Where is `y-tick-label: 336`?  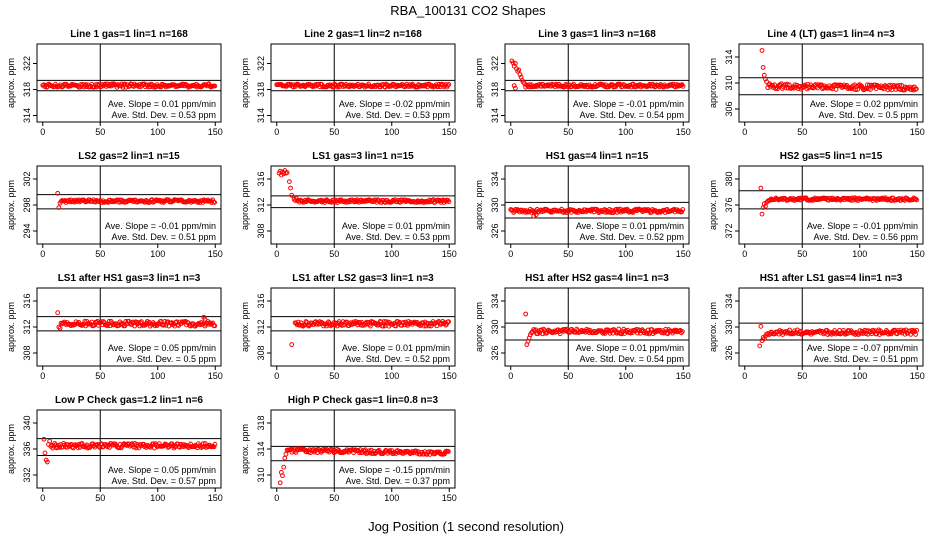 y-tick-label: 336 is located at coordinates (27, 448).